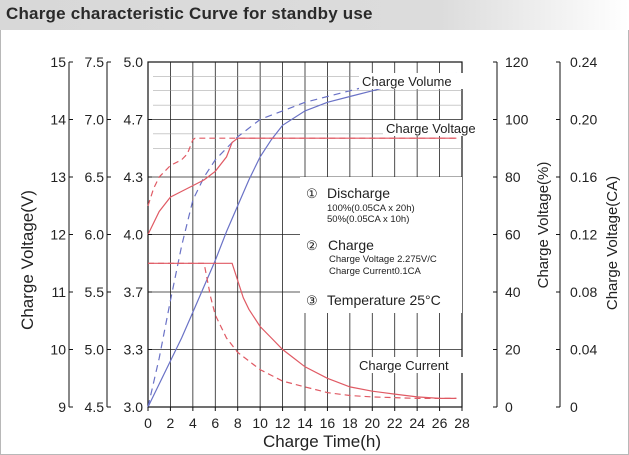 This screenshot has width=629, height=455. What do you see at coordinates (148, 423) in the screenshot?
I see `x-tick-label: 0` at bounding box center [148, 423].